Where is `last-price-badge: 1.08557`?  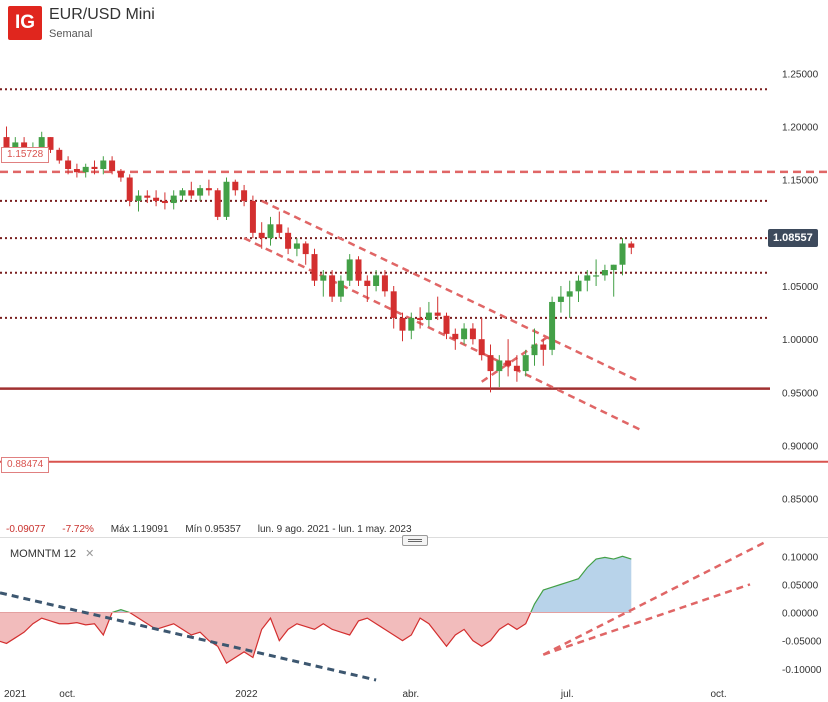 last-price-badge: 1.08557 is located at coordinates (793, 238).